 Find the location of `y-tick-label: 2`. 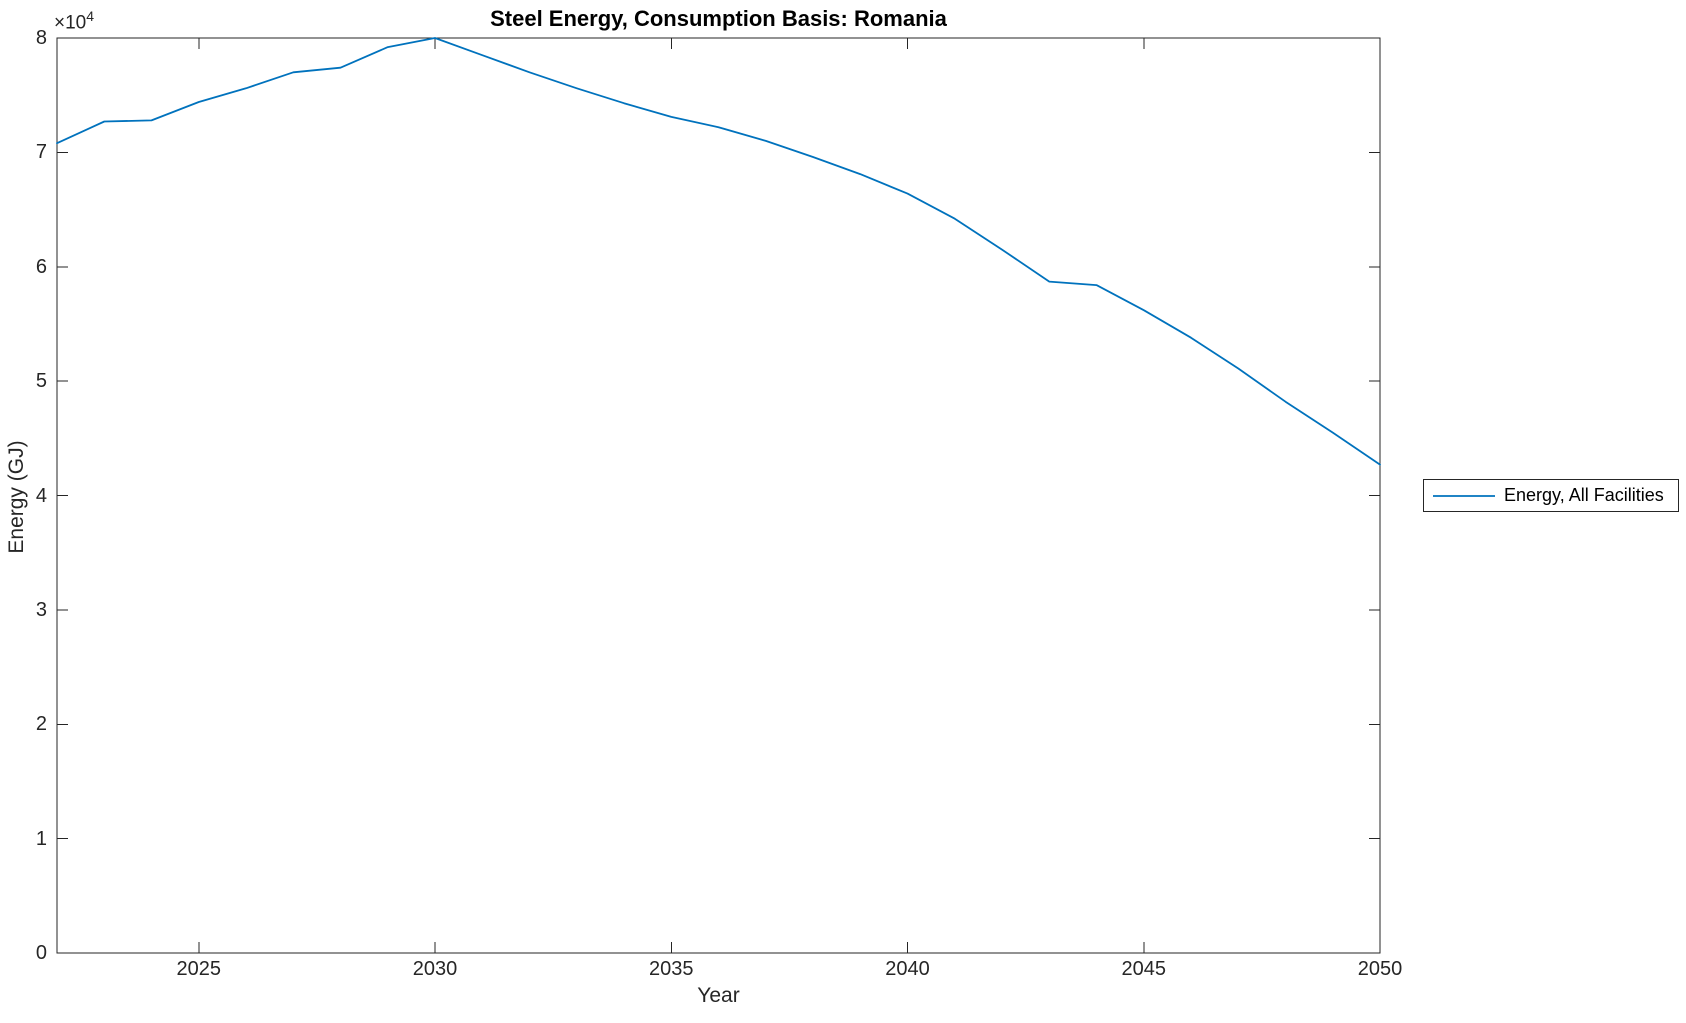

y-tick-label: 2 is located at coordinates (41, 724).